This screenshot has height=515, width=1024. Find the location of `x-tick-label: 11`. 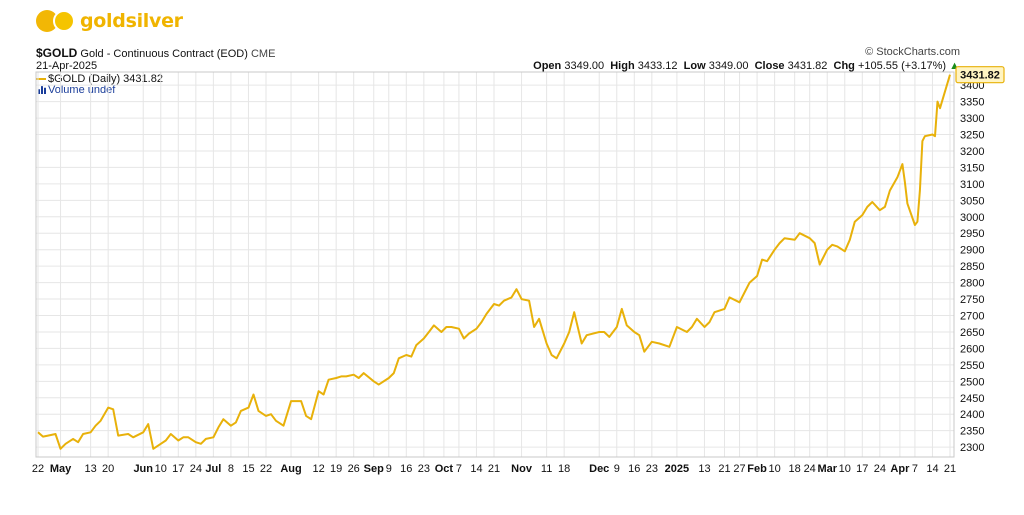

x-tick-label: 11 is located at coordinates (546, 469).